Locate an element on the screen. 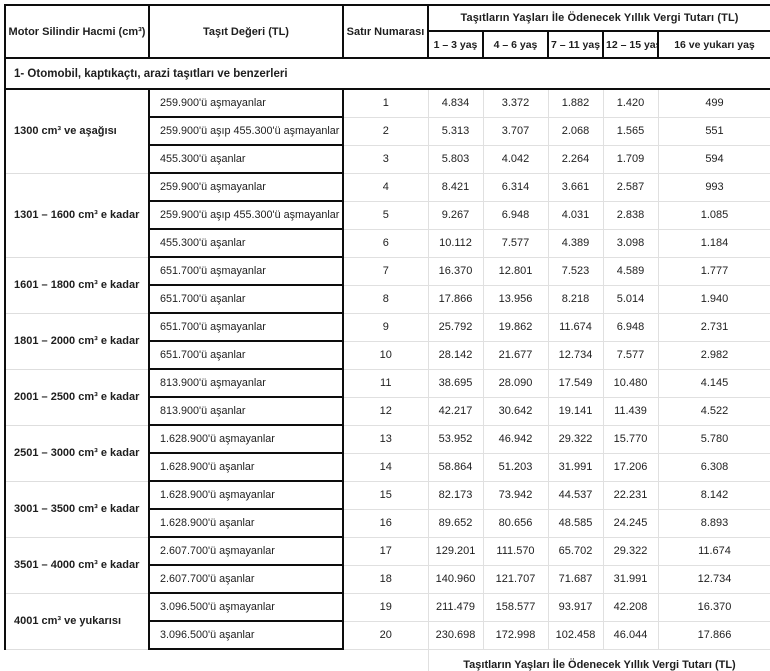 This screenshot has height=671, width=770. engine-size-cell: 3501 – 4000 cm³ e kadar is located at coordinates (77, 565).